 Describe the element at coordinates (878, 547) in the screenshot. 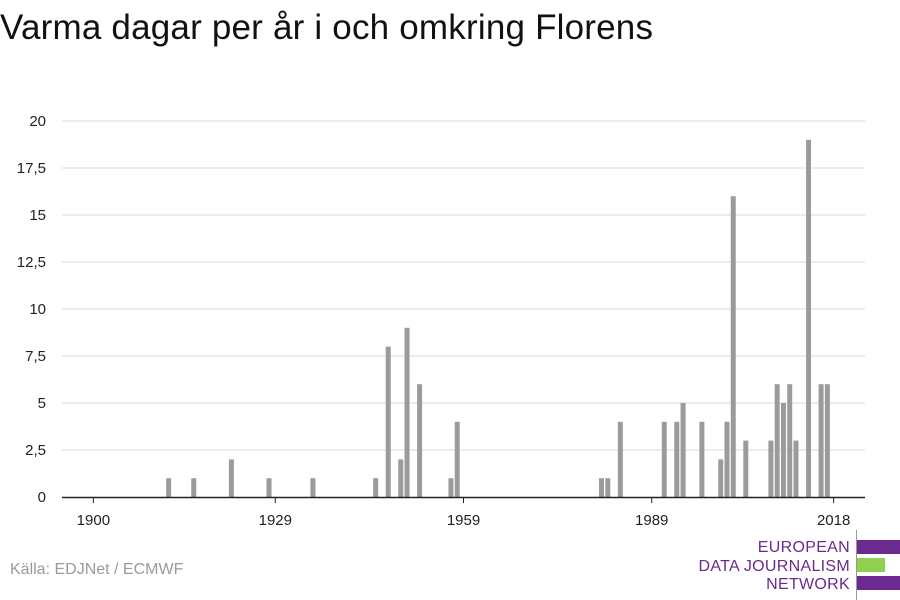

I see `logo-bar-purple-top` at that location.